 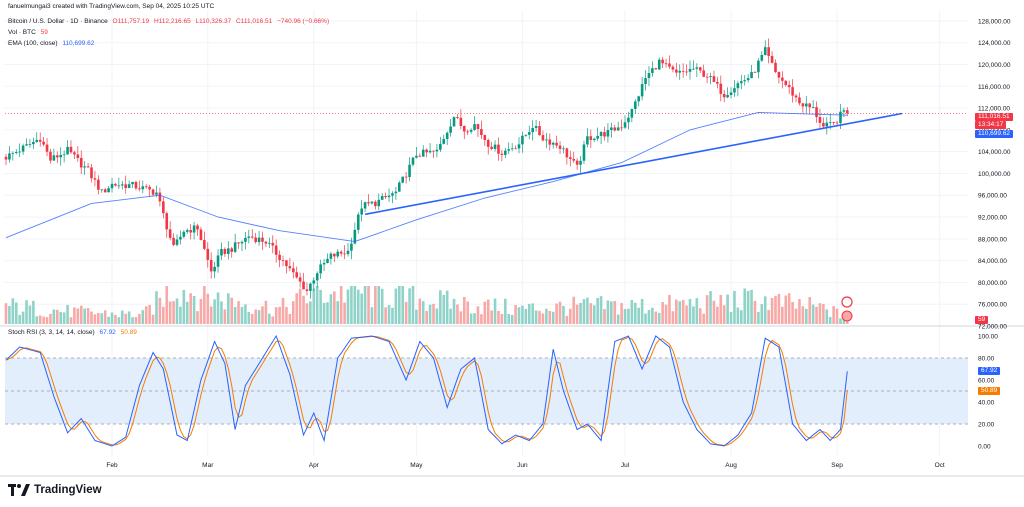 I want to click on vol-label: Vol · BTC, so click(x=22, y=32).